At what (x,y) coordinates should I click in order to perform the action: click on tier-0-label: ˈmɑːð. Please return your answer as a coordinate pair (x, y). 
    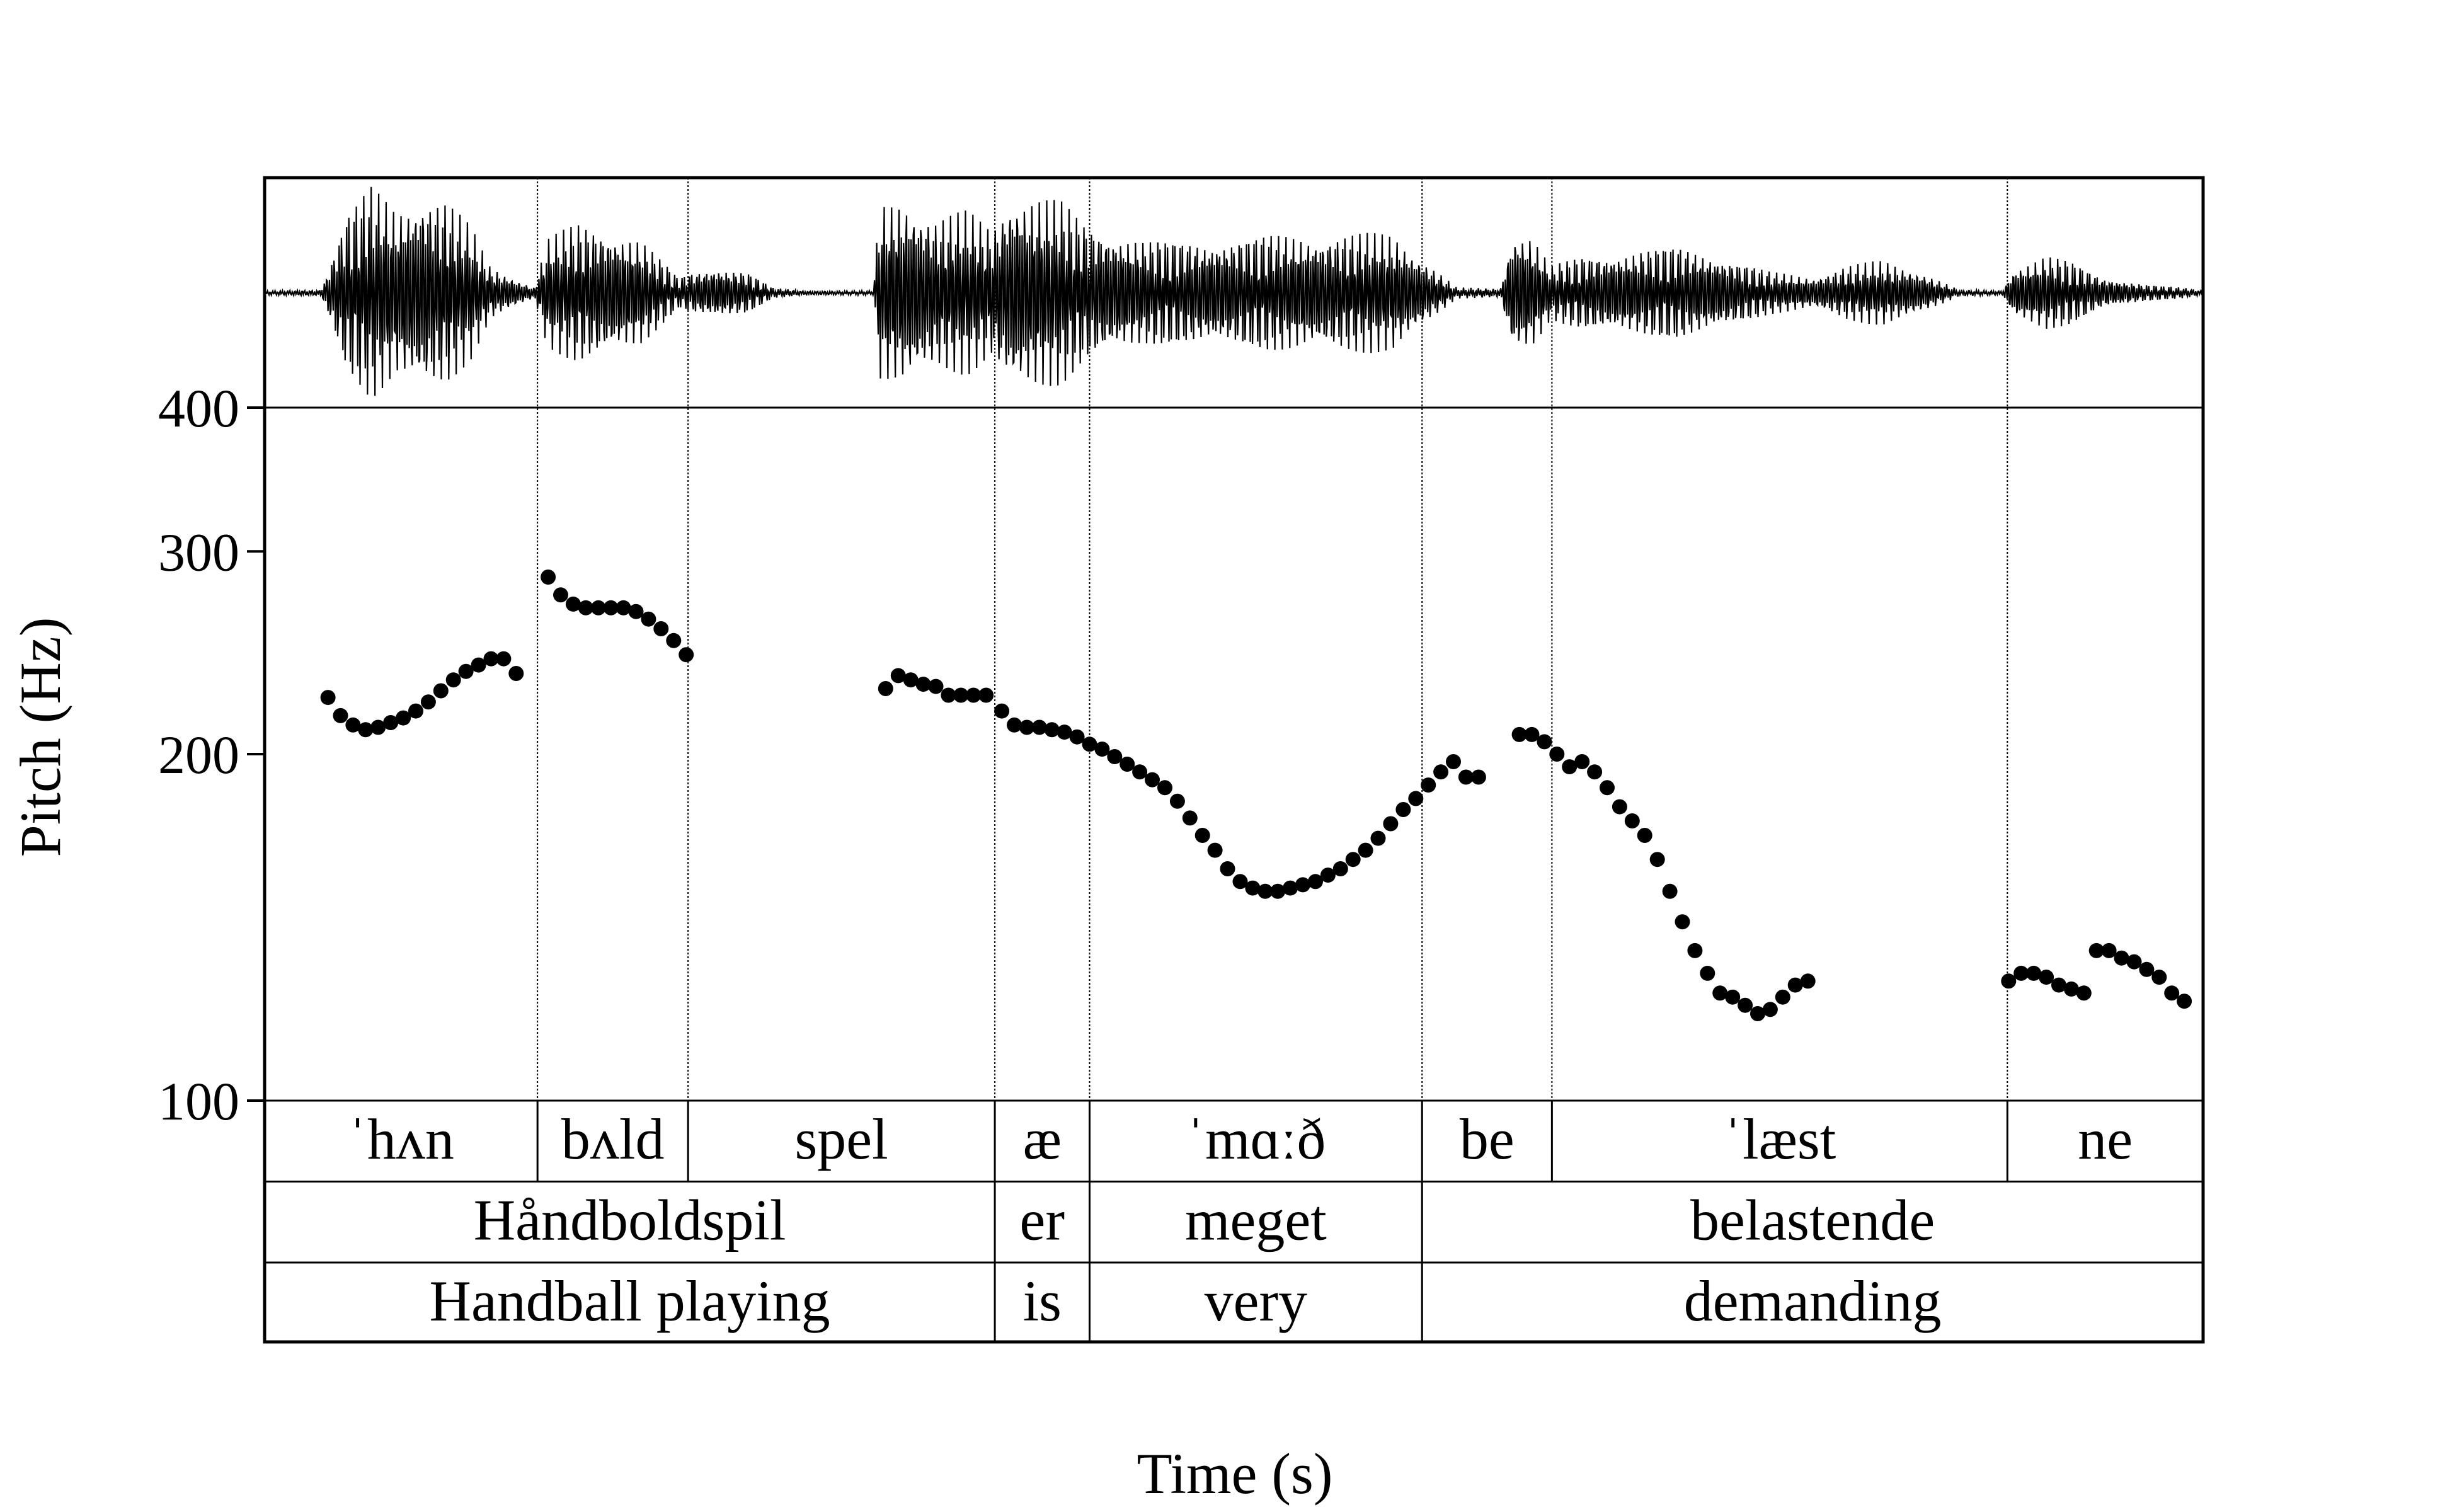
    Looking at the image, I should click on (1256, 1139).